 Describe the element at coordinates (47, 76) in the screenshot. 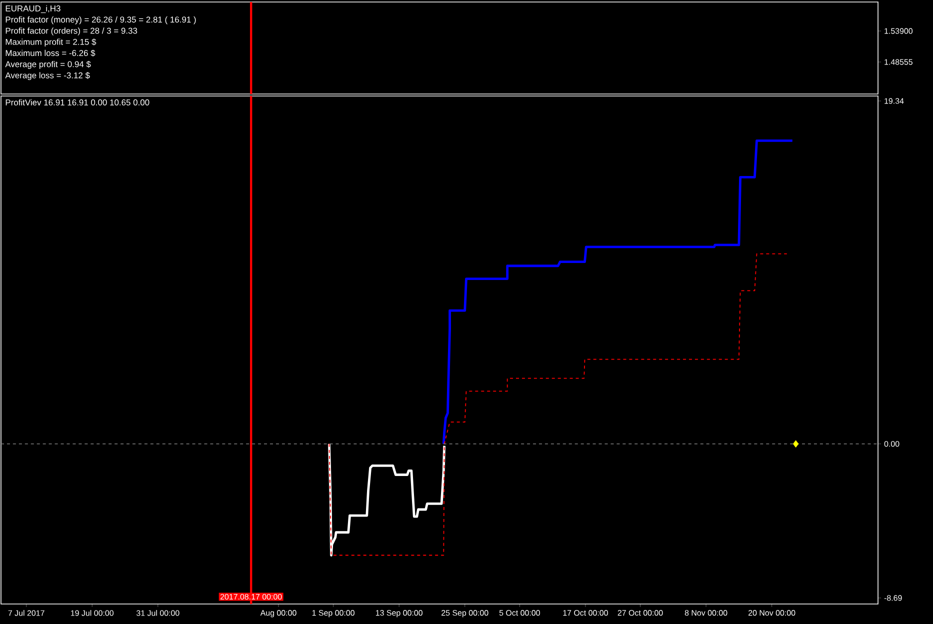

I see `annotation: Average loss = -3.12 $` at that location.